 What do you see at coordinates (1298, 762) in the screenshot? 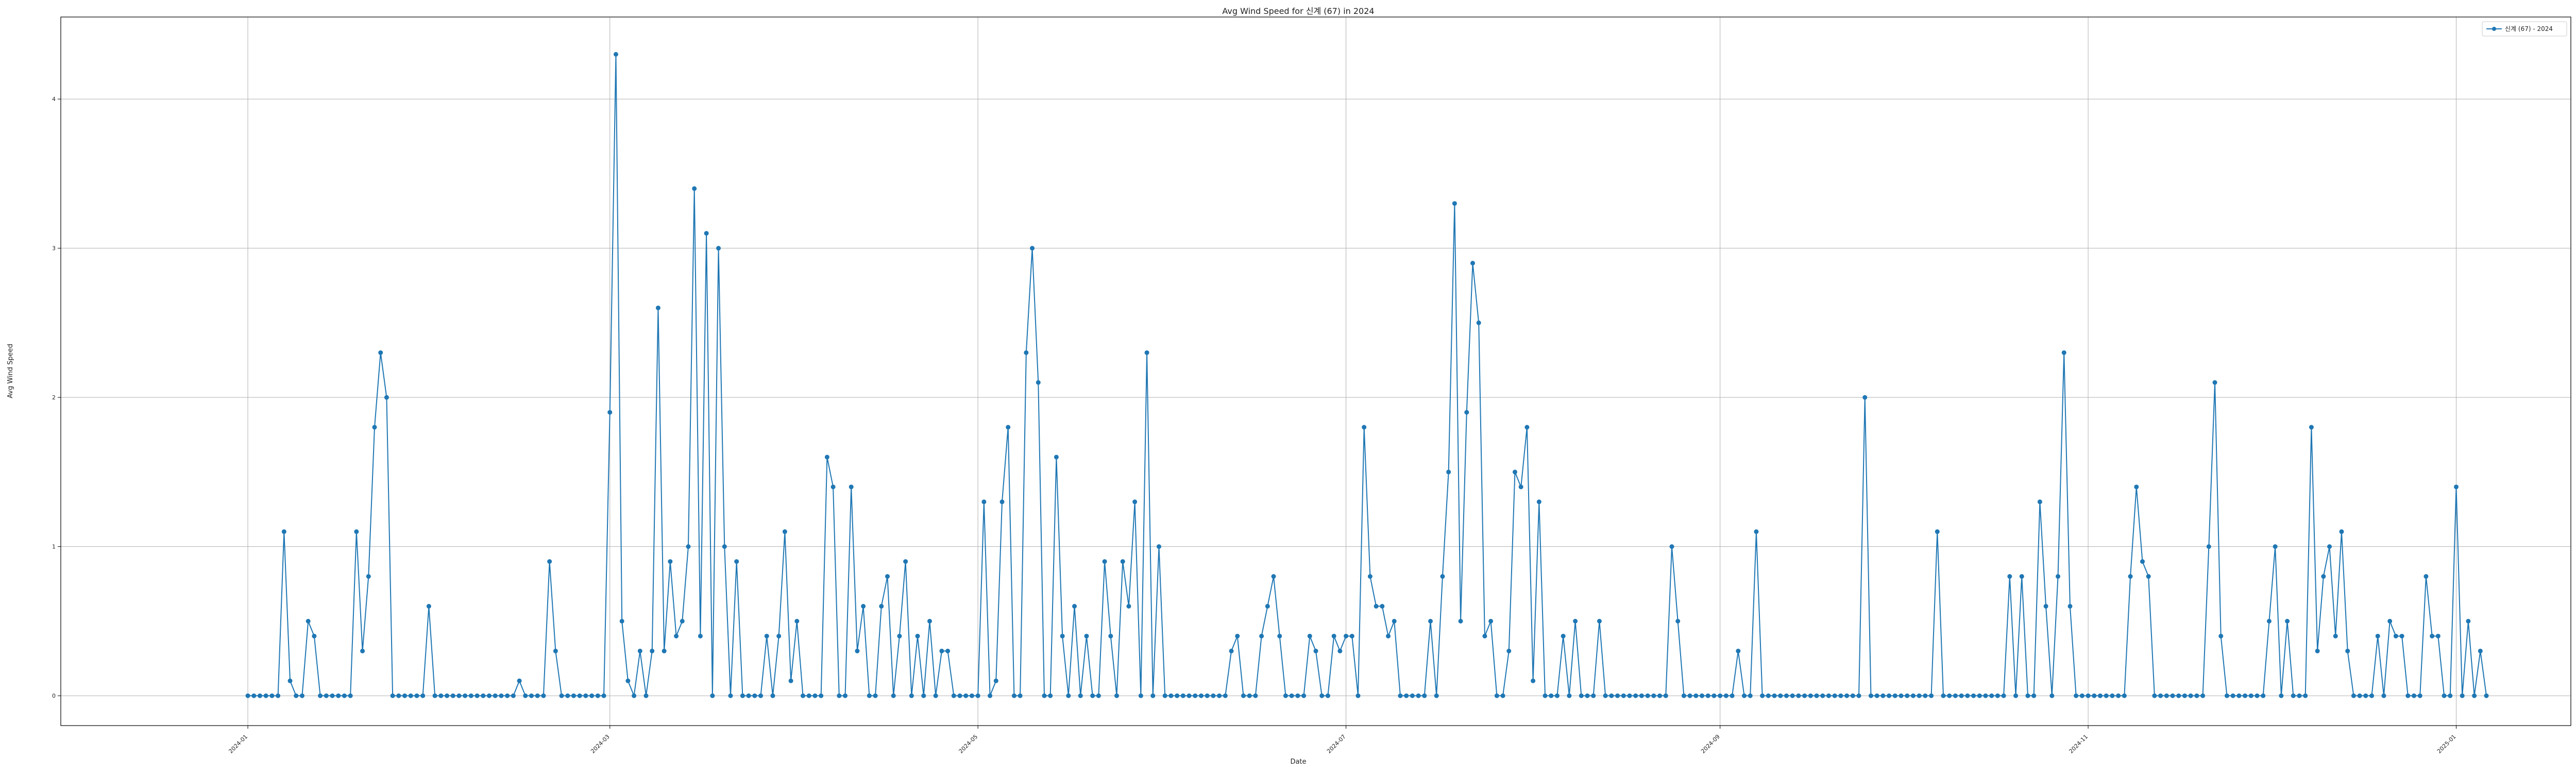
I see `x-axis-label: Date` at bounding box center [1298, 762].